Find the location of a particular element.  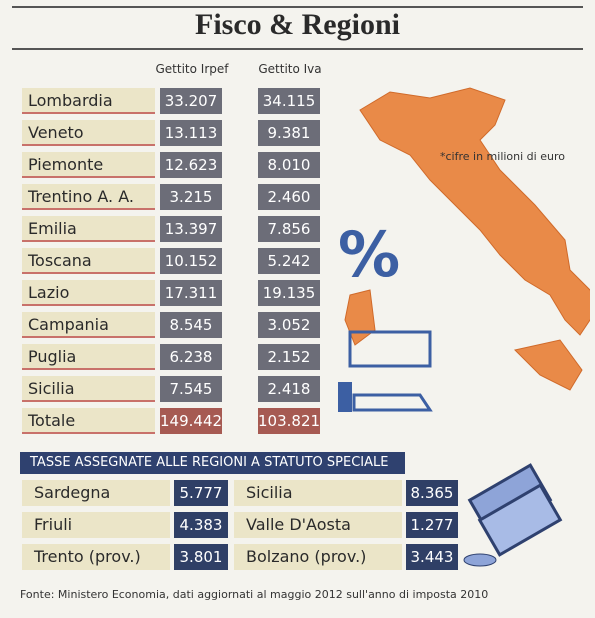

total-cell: 149.442 is located at coordinates (191, 421).